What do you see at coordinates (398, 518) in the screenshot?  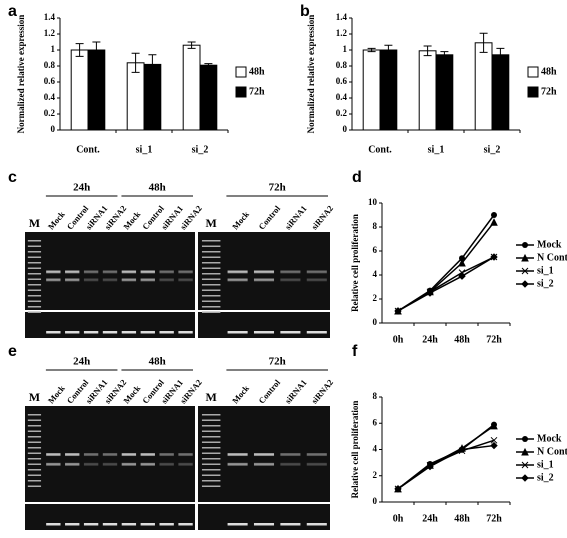 I see `x-tick-label: 0h` at bounding box center [398, 518].